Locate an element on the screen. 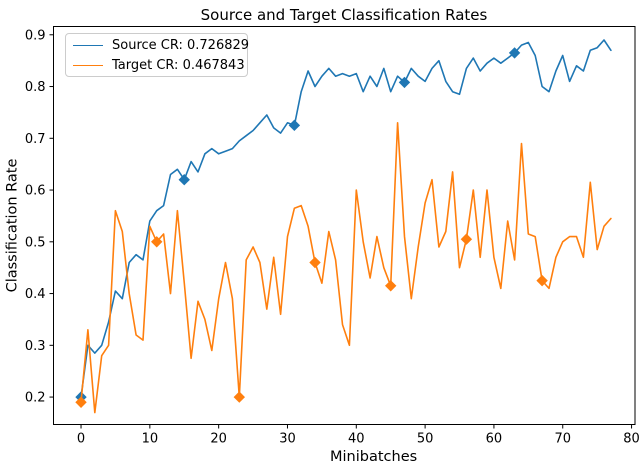 Image resolution: width=640 pixels, height=469 pixels. chart-title: Source and Target Classification Rates is located at coordinates (344, 15).